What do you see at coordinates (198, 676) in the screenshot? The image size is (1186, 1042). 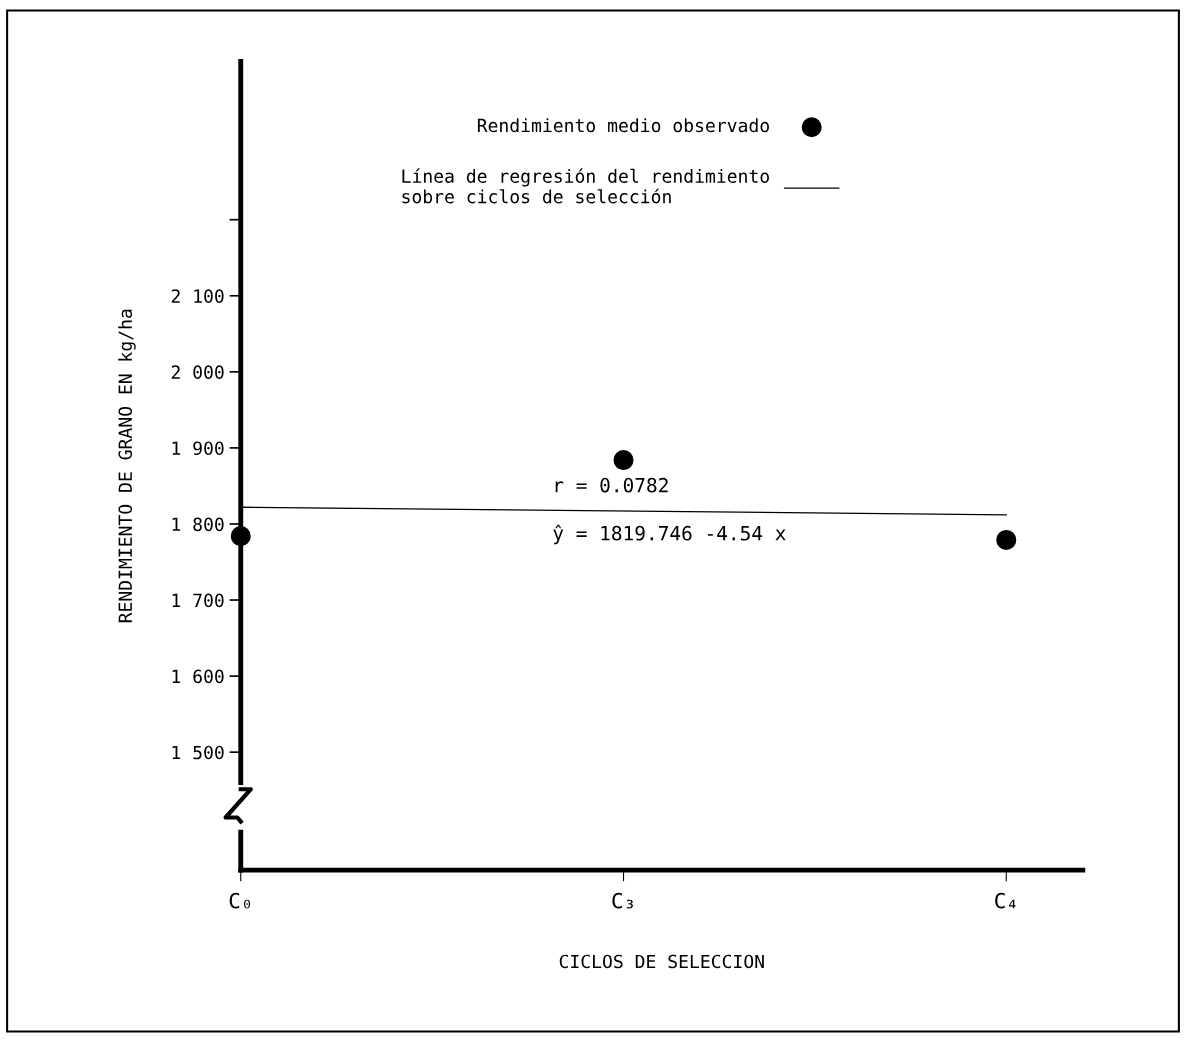 I see `y-tick-label: 1 600` at bounding box center [198, 676].